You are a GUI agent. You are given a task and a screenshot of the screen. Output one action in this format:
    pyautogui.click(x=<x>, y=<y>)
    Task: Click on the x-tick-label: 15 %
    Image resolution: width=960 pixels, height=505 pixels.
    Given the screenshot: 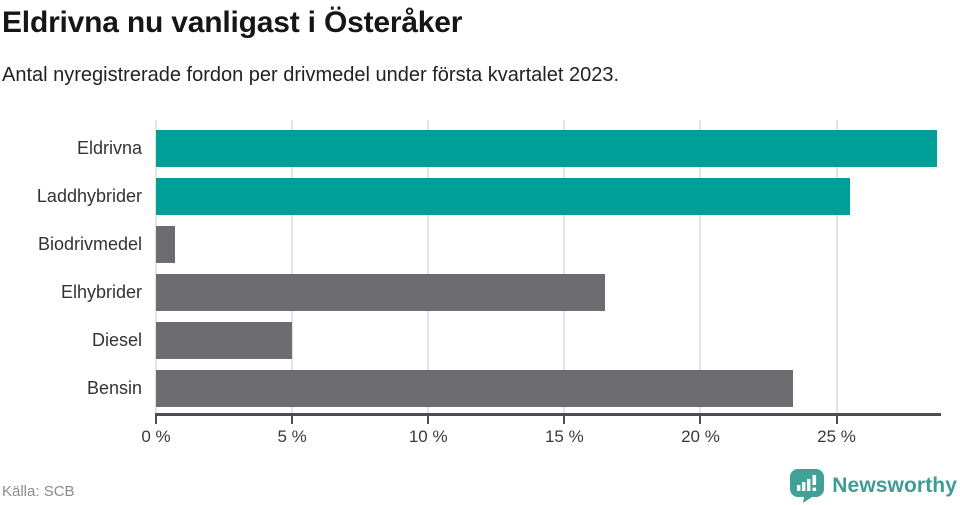 What is the action you would take?
    pyautogui.click(x=564, y=436)
    